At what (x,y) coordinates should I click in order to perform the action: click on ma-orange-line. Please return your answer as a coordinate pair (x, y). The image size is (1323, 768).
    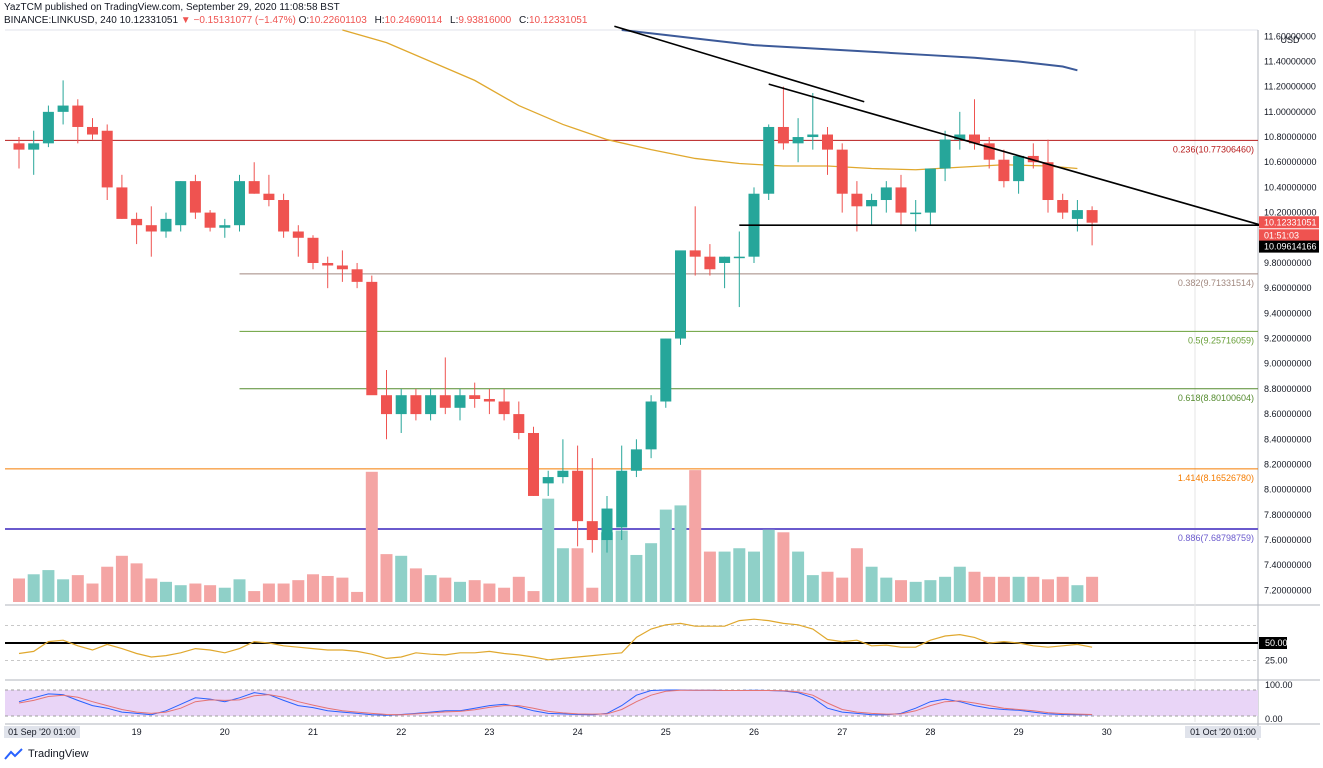
    Looking at the image, I should click on (710, 100).